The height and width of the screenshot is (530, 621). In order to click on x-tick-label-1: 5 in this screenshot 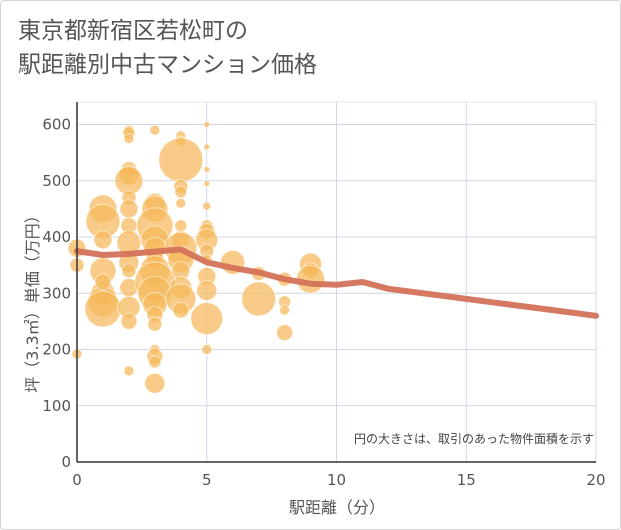, I will do `click(207, 480)`.